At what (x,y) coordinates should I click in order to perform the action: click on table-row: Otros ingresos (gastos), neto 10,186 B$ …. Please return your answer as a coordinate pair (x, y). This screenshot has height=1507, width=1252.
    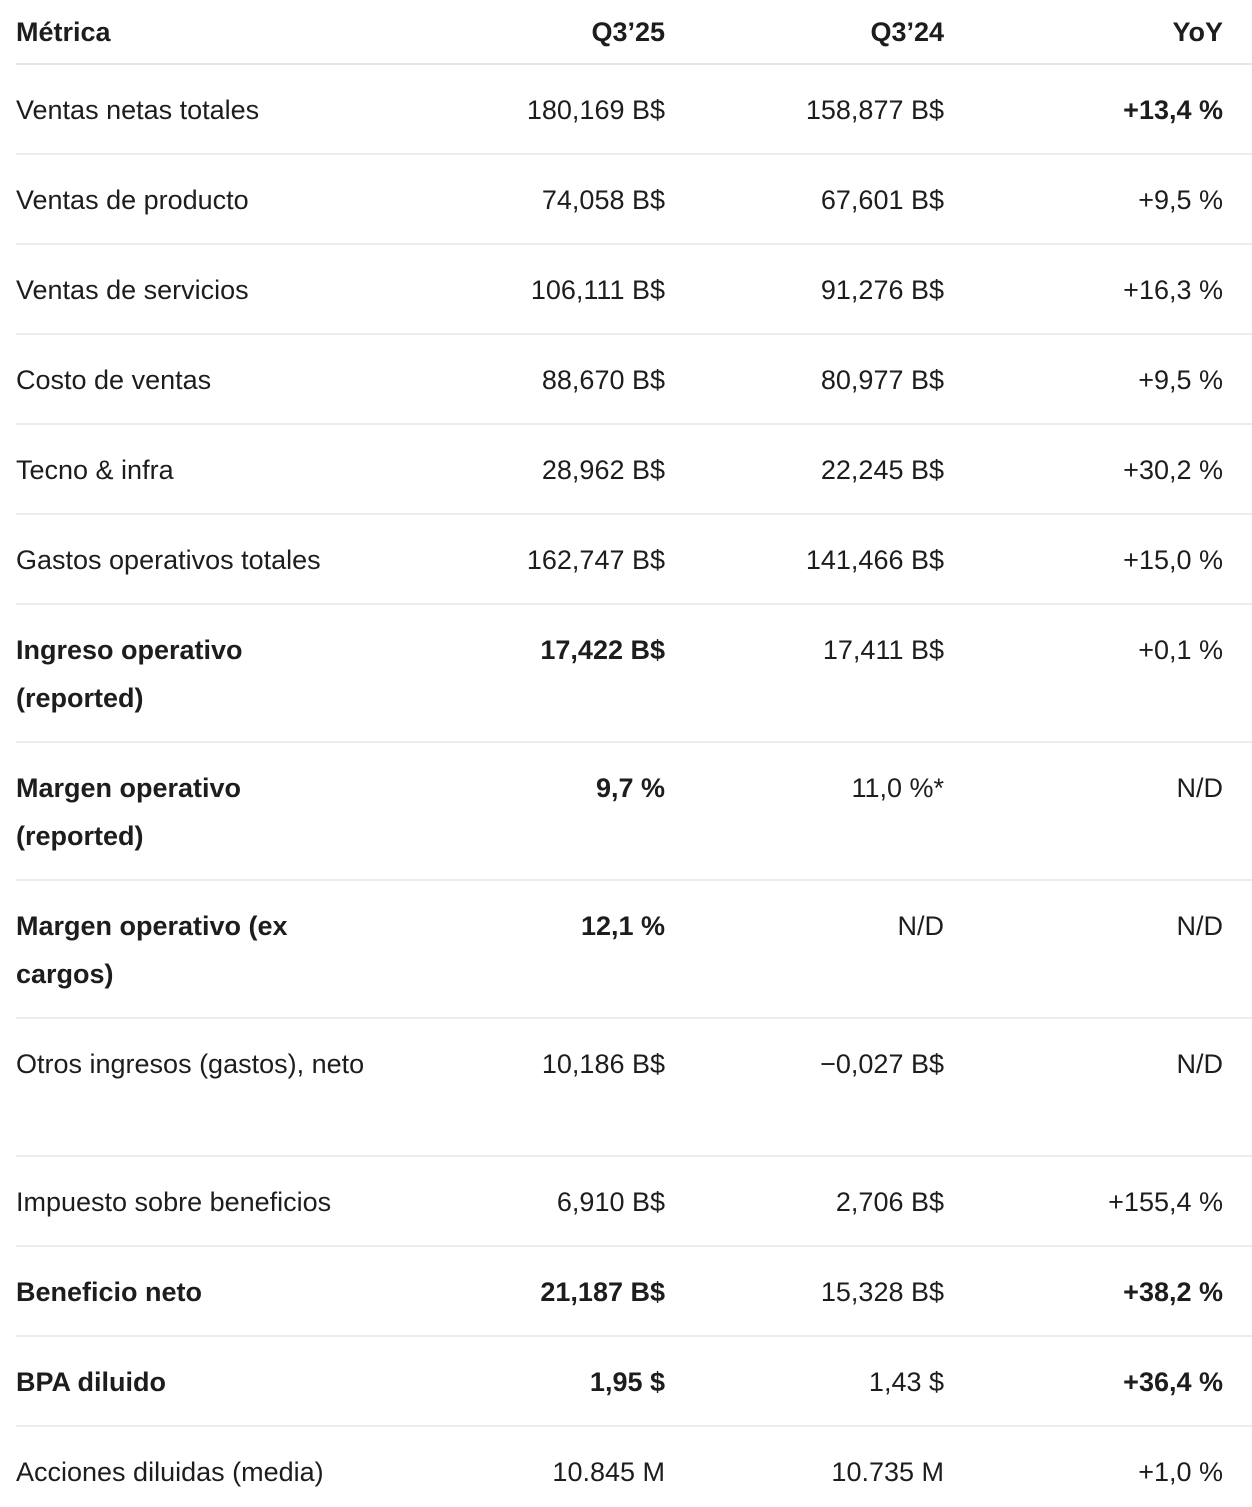
    Looking at the image, I should click on (634, 1088).